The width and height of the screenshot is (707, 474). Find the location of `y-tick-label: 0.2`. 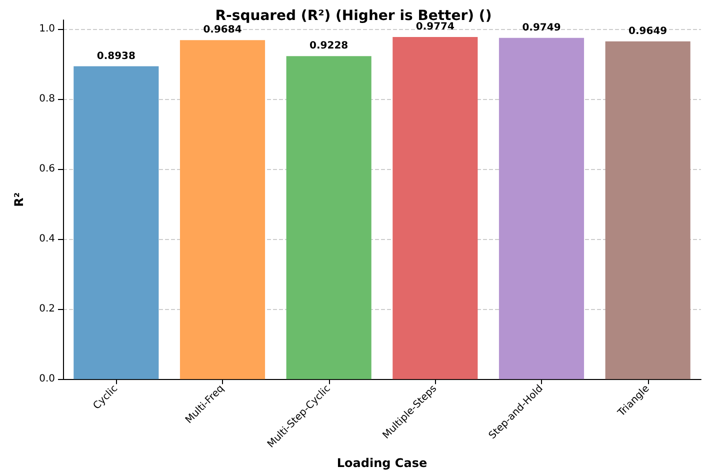

y-tick-label: 0.2 is located at coordinates (47, 309).